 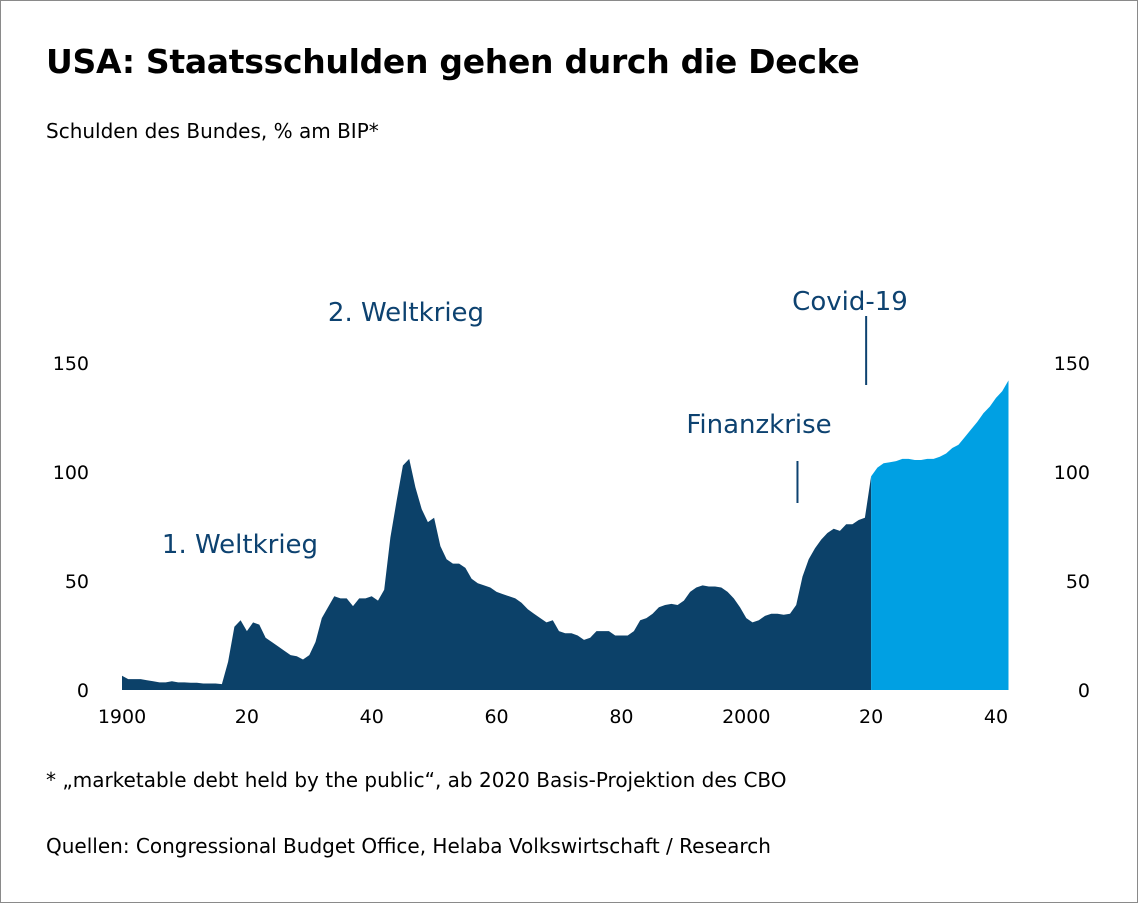 What do you see at coordinates (247, 717) in the screenshot?
I see `x-tick-1920: 20` at bounding box center [247, 717].